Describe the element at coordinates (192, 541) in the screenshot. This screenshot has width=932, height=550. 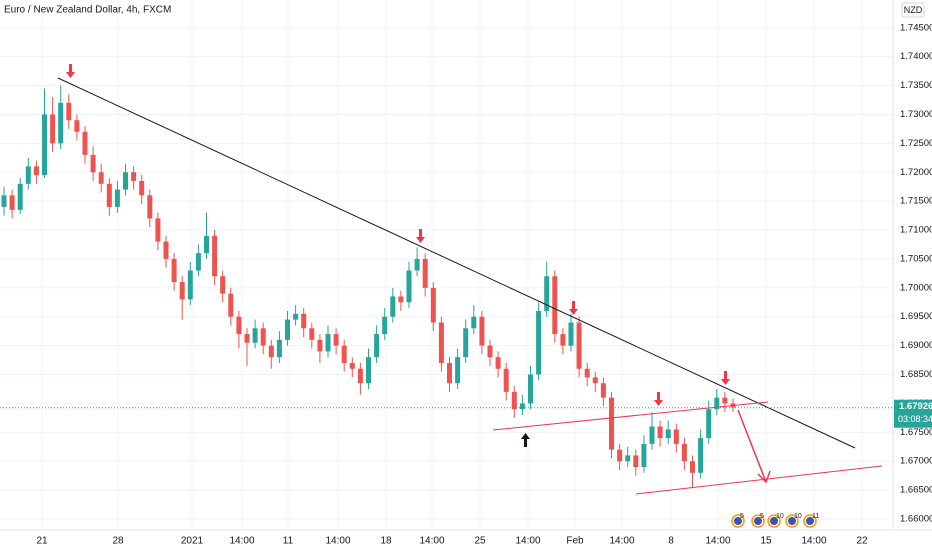
I see `x-tick-label: 2021` at that location.